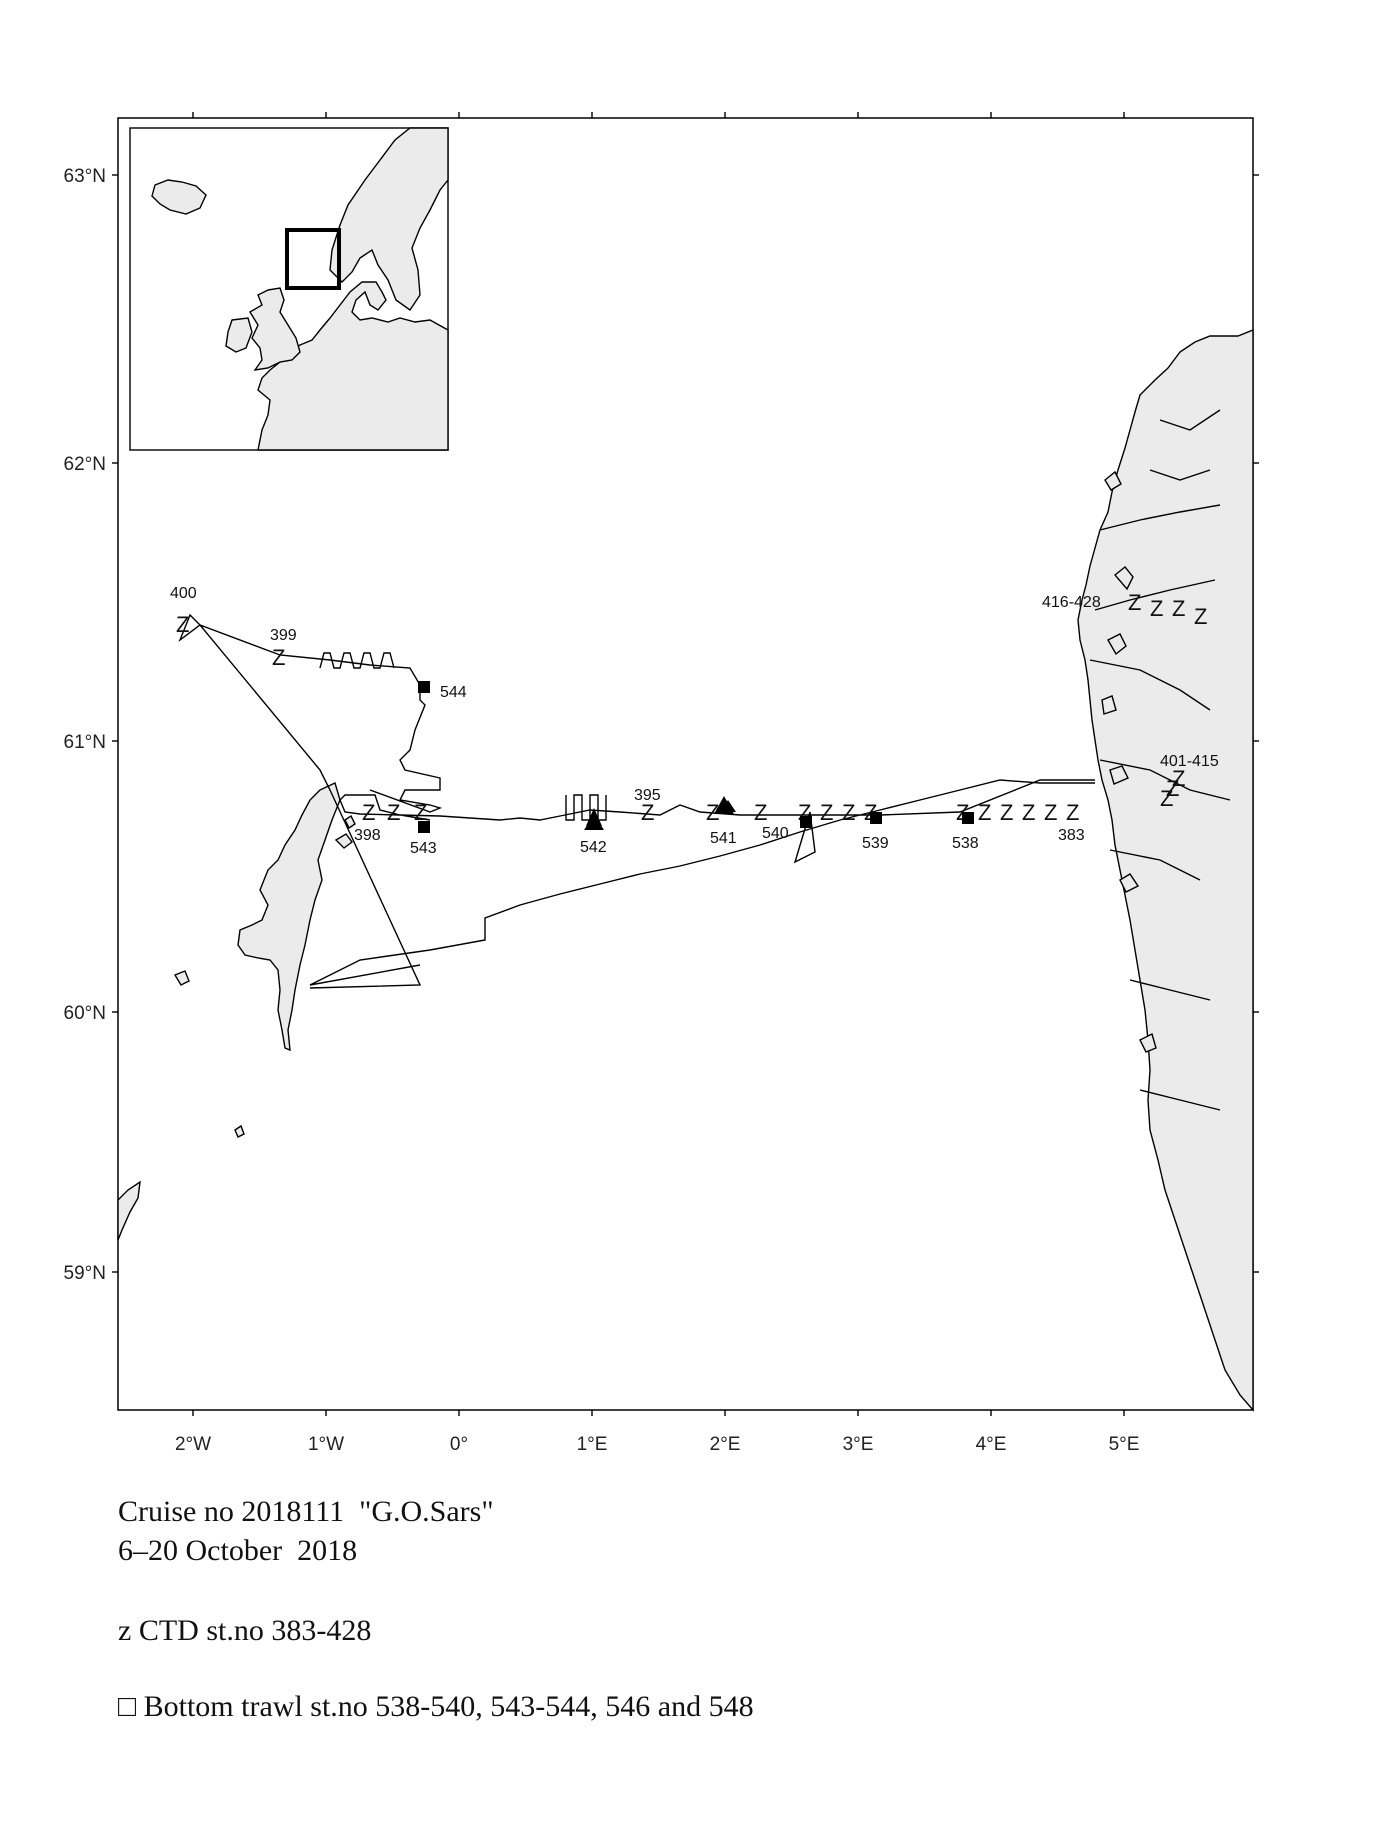 The height and width of the screenshot is (1826, 1387). I want to click on shetland-islands, so click(289, 917).